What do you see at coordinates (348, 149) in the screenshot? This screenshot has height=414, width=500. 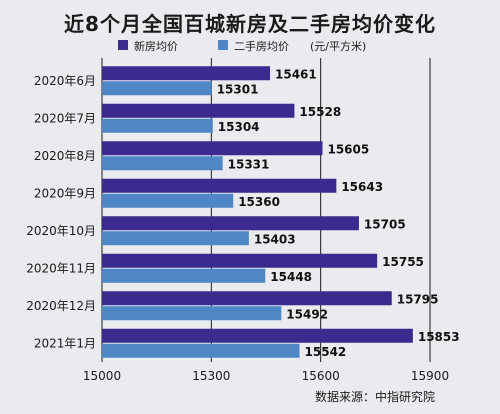 I see `data-label-new-house: 15605` at bounding box center [348, 149].